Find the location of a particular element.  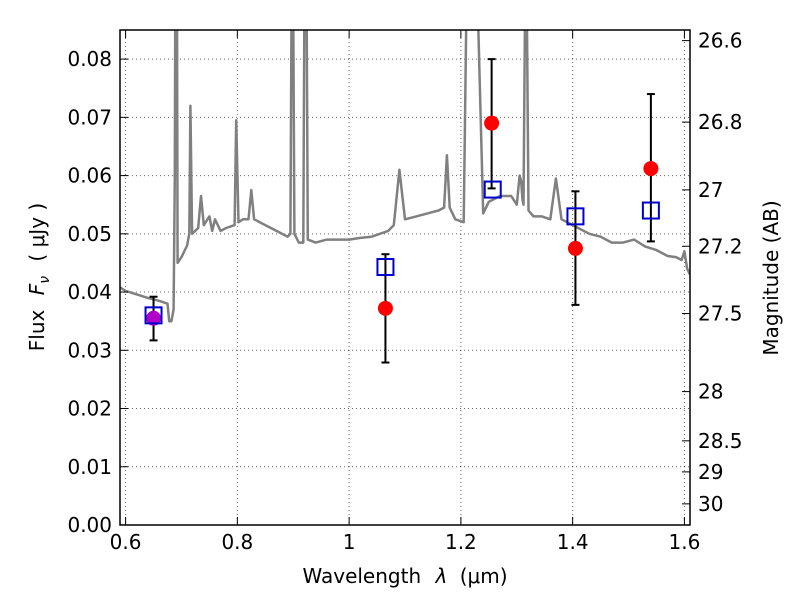

y-tick-label: 0.01 is located at coordinates (89, 467).